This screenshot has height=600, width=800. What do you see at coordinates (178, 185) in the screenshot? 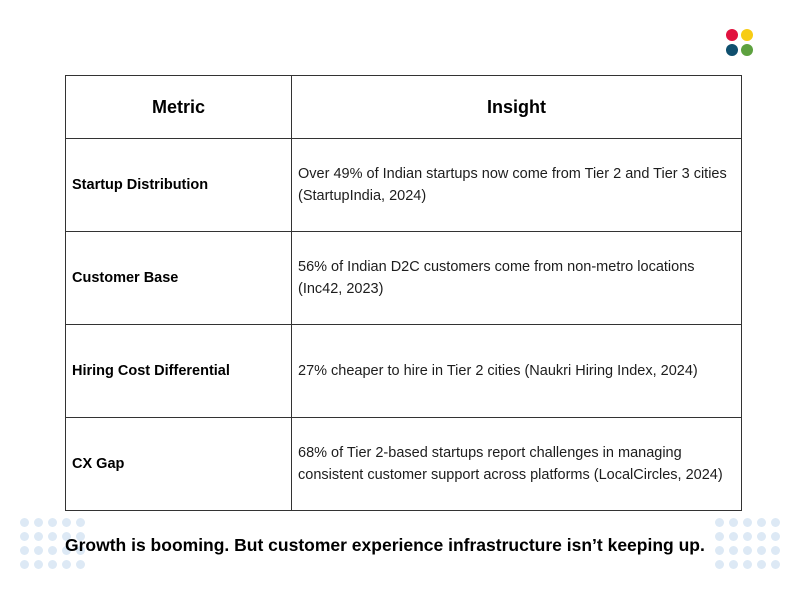
I see `metric-cell: Startup Distribution` at bounding box center [178, 185].